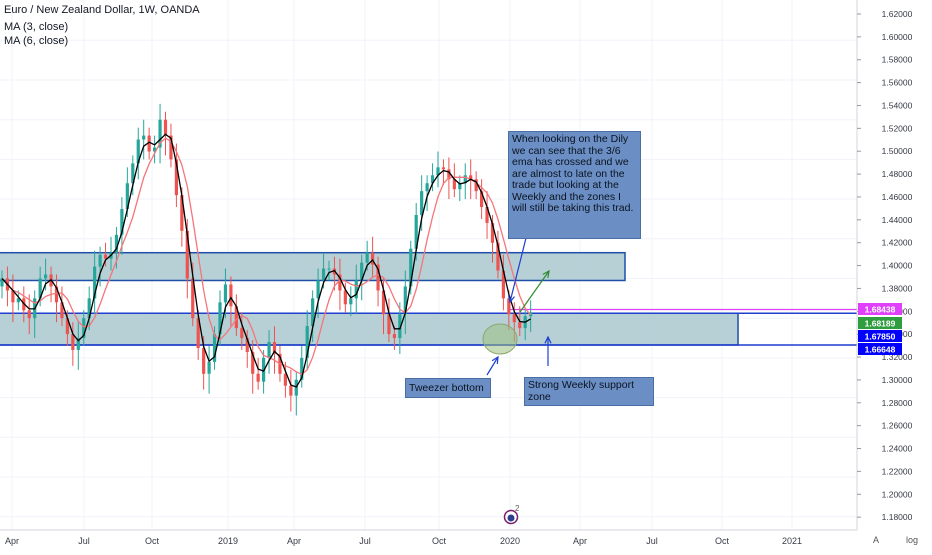 This screenshot has height=555, width=932. Describe the element at coordinates (897, 197) in the screenshot. I see `price-tick-label: 1.46000` at that location.